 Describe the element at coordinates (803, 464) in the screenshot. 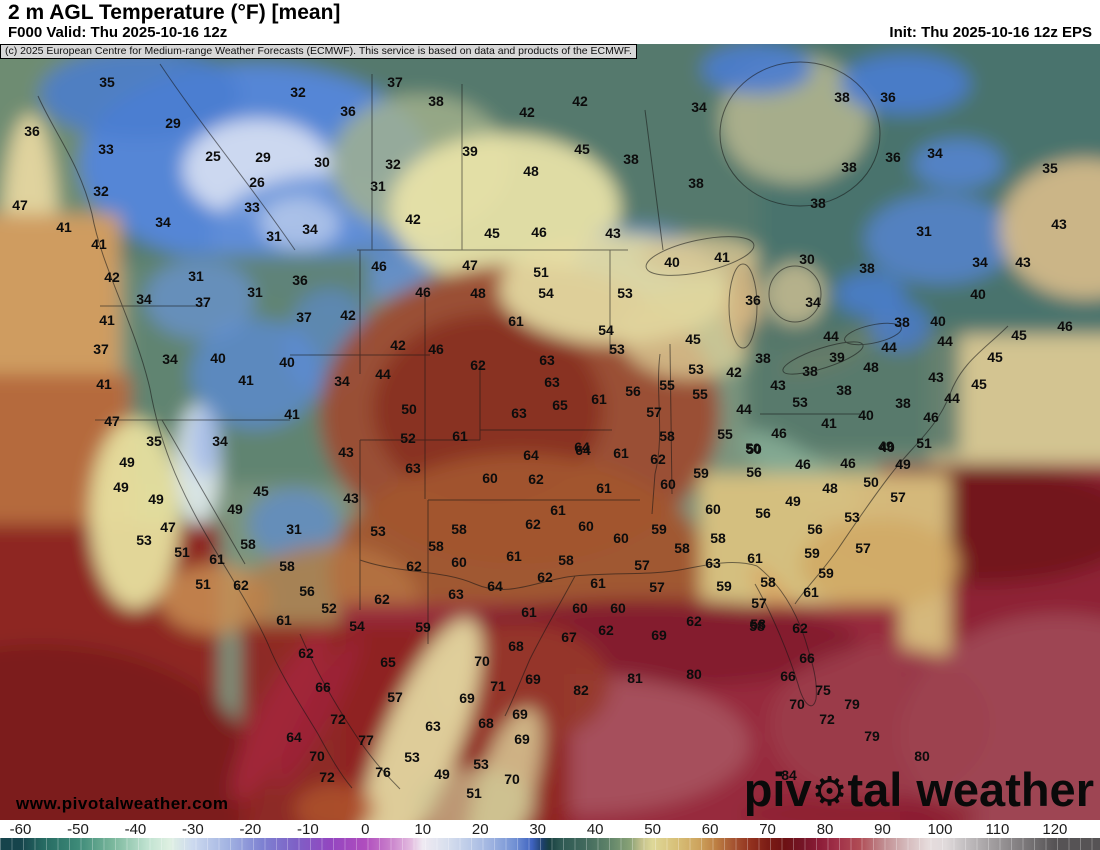

I see `station-temp-label: 46` at that location.